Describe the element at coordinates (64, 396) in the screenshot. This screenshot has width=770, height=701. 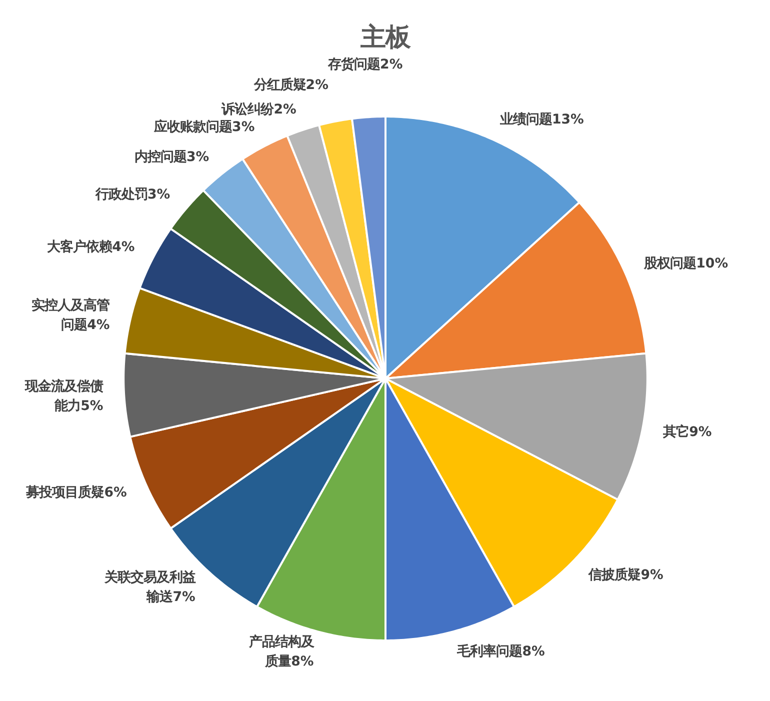
I see `slice-label: 现金流及偿债能力5%` at that location.